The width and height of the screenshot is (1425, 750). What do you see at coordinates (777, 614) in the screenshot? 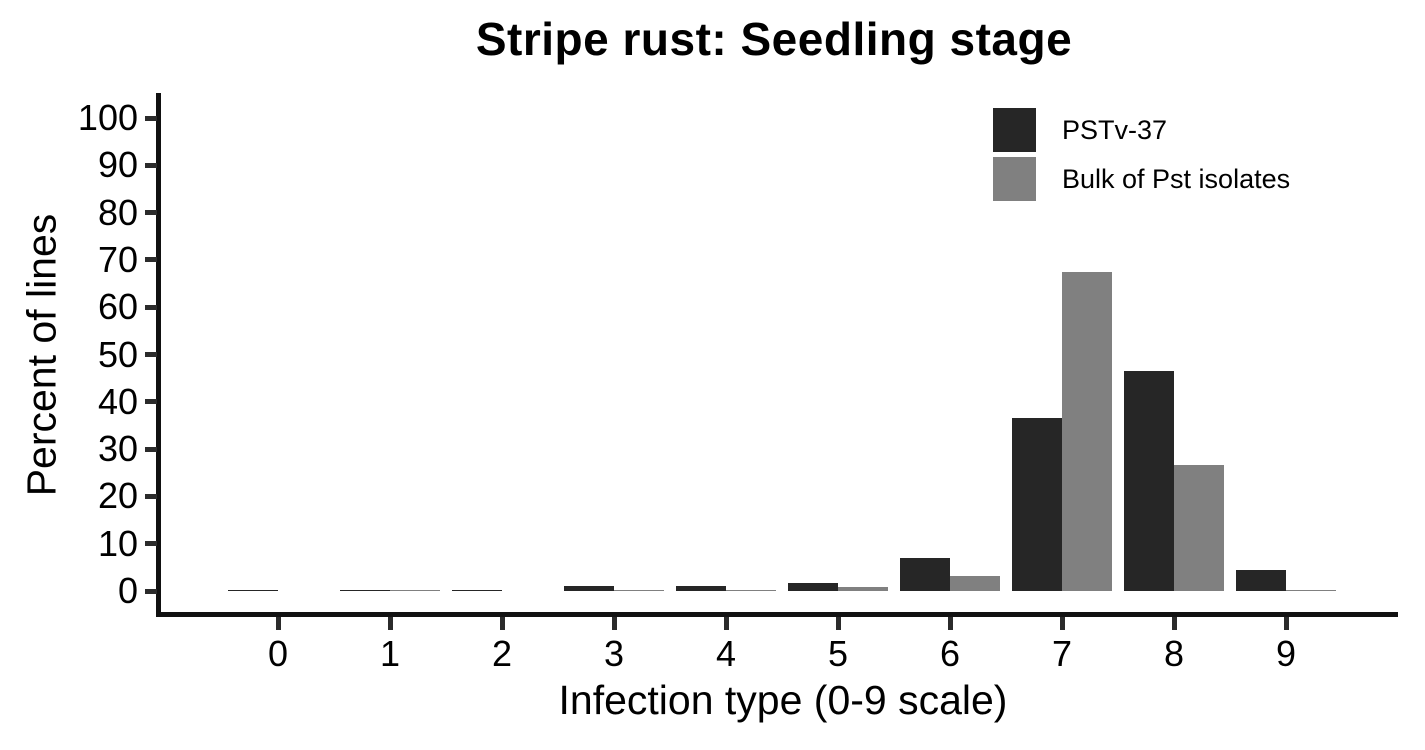
I see `x-axis-line` at bounding box center [777, 614].